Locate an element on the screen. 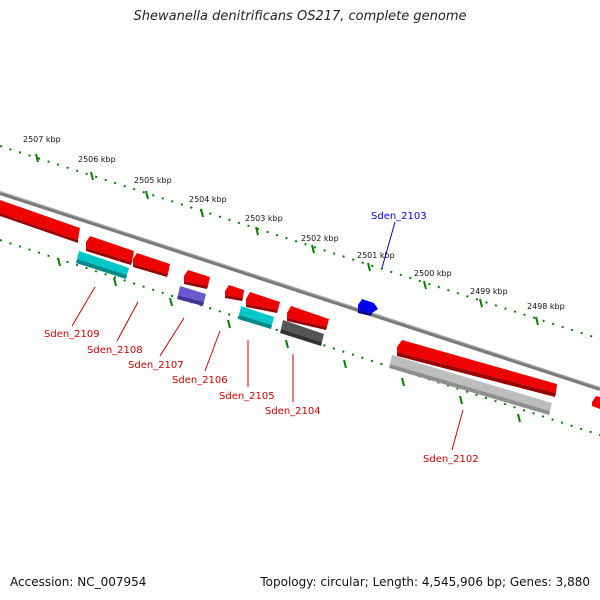  kbp-label-2500: 2500 kbp is located at coordinates (433, 273).